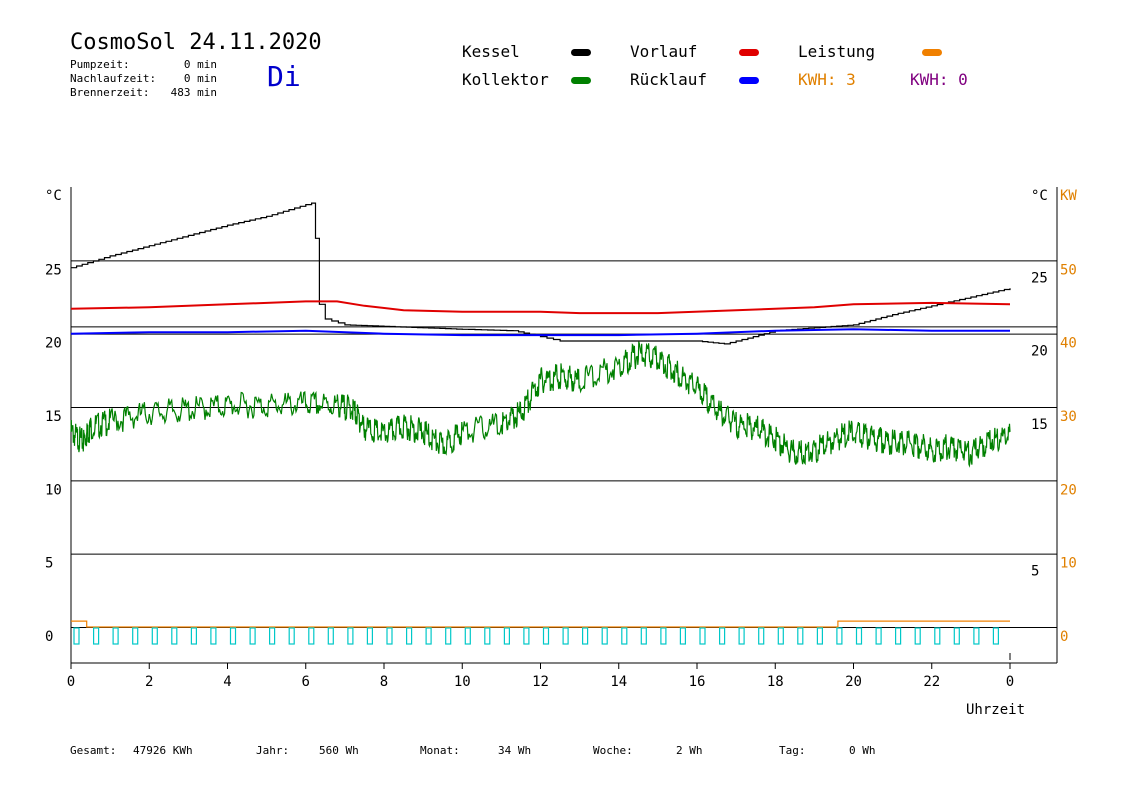 Image resolution: width=1148 pixels, height=812 pixels. What do you see at coordinates (505, 79) in the screenshot?
I see `legend-kollektor-label: Kollektor` at bounding box center [505, 79].